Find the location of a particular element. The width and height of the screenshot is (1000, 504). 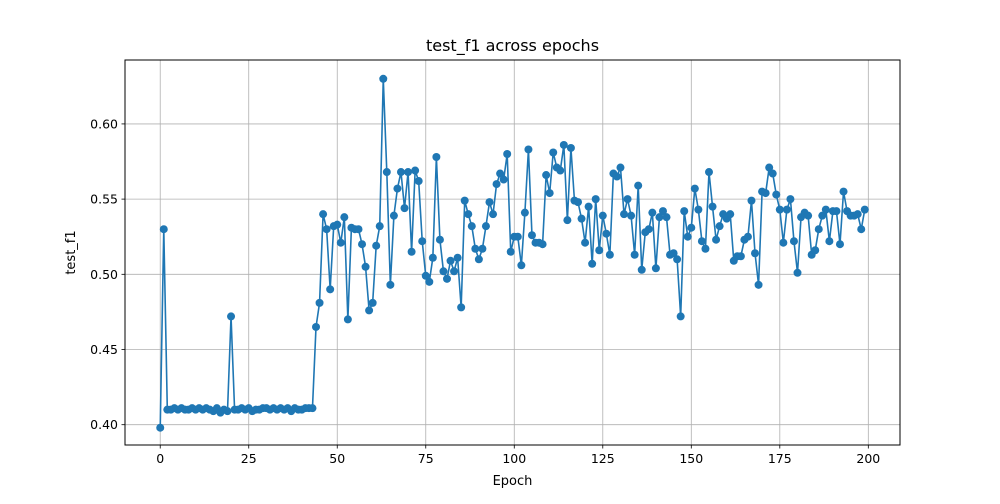

x-tick-label: 200 is located at coordinates (868, 458).